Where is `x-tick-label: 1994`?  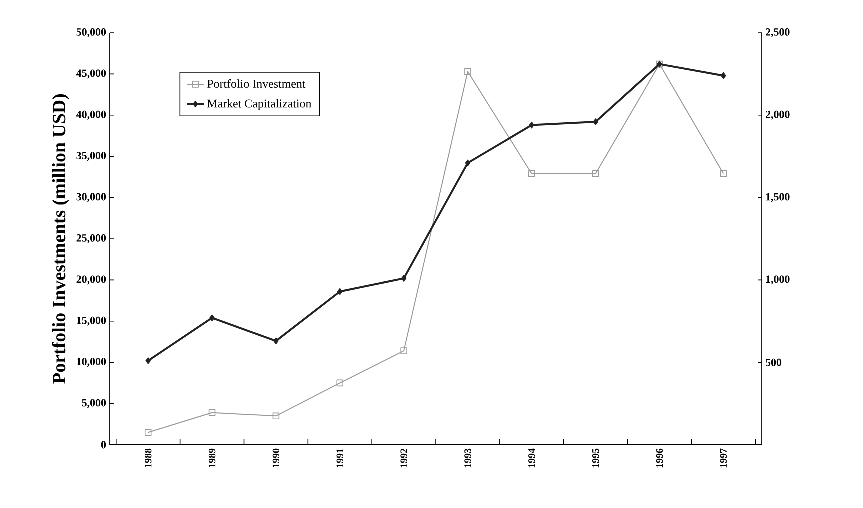 x-tick-label: 1994 is located at coordinates (532, 458).